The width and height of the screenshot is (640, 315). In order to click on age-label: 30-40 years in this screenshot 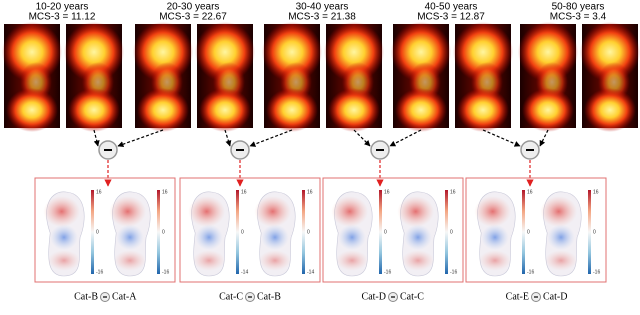, I will do `click(322, 7)`.